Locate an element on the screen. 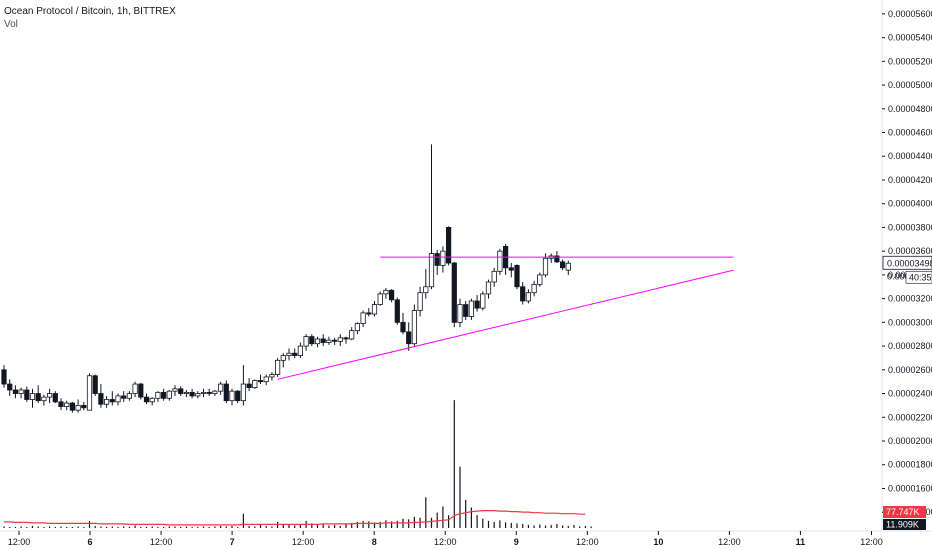 Image resolution: width=932 pixels, height=550 pixels. volume-layer is located at coordinates (297, 464).